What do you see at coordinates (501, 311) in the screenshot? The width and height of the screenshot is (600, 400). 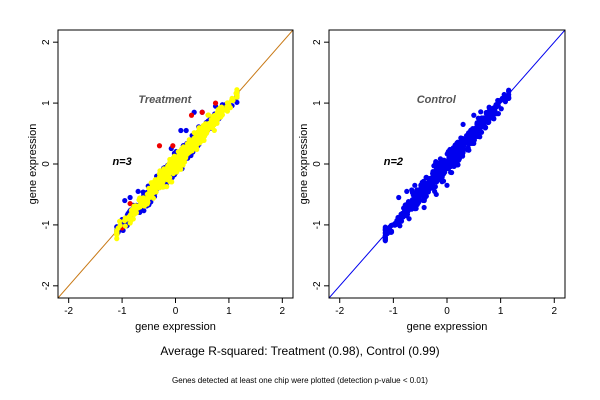 I see `x-tick-label: 1` at bounding box center [501, 311].